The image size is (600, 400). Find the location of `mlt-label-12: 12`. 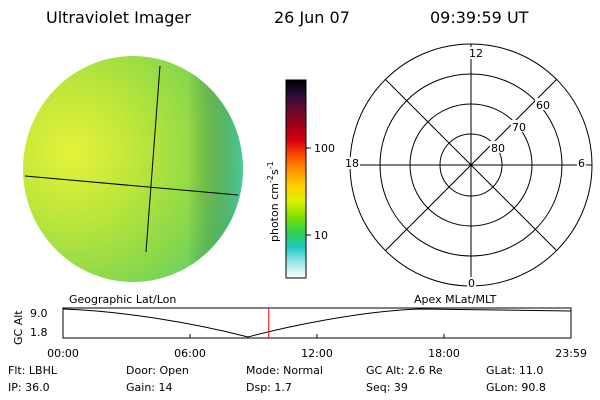

mlt-label-12: 12 is located at coordinates (476, 53).